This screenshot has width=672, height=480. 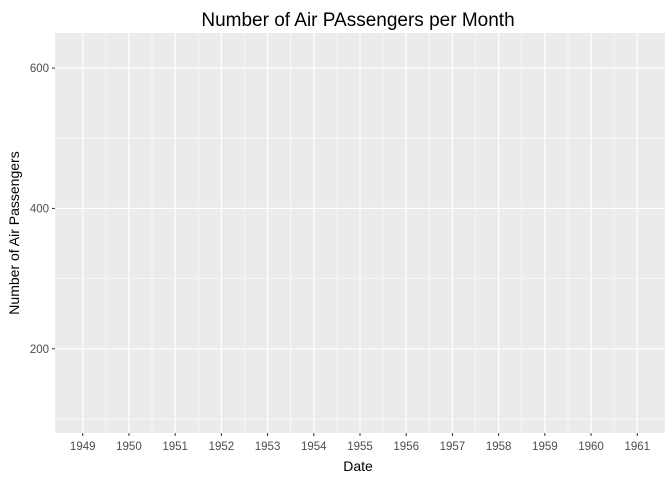 I want to click on y-tick-label-600: 600, so click(x=39, y=69).